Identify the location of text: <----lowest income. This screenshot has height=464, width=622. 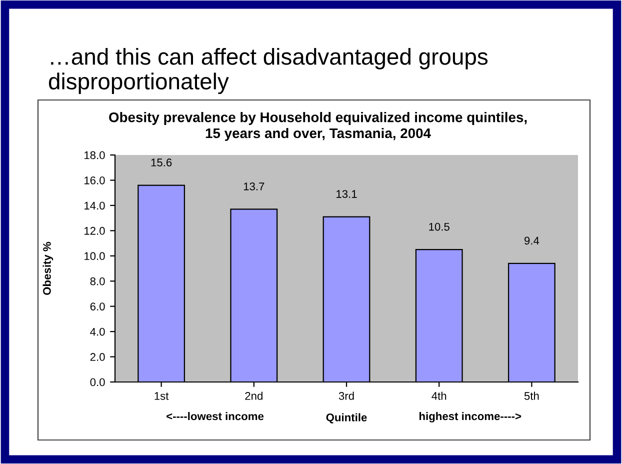
(215, 416).